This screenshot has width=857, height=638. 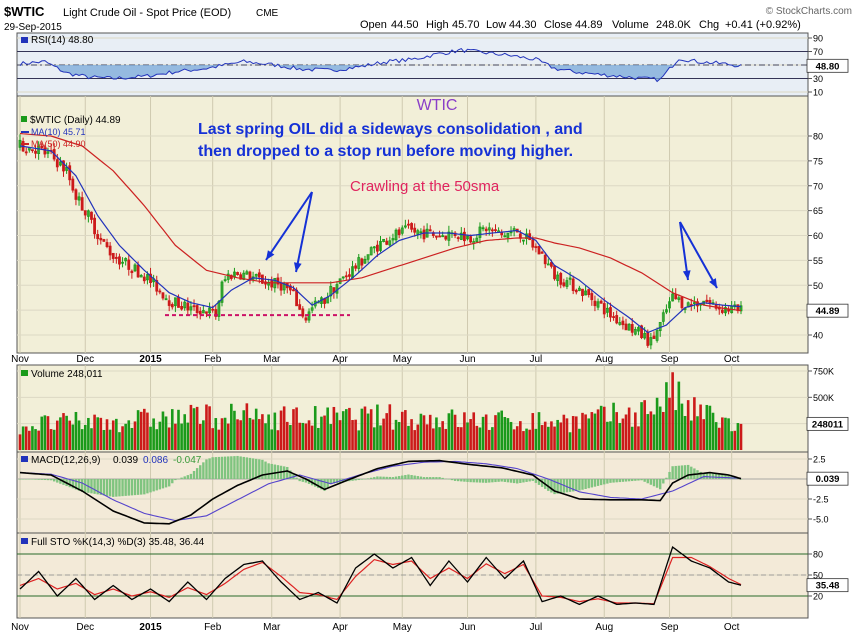 I want to click on x-tick-label-price: Jun, so click(x=467, y=359).